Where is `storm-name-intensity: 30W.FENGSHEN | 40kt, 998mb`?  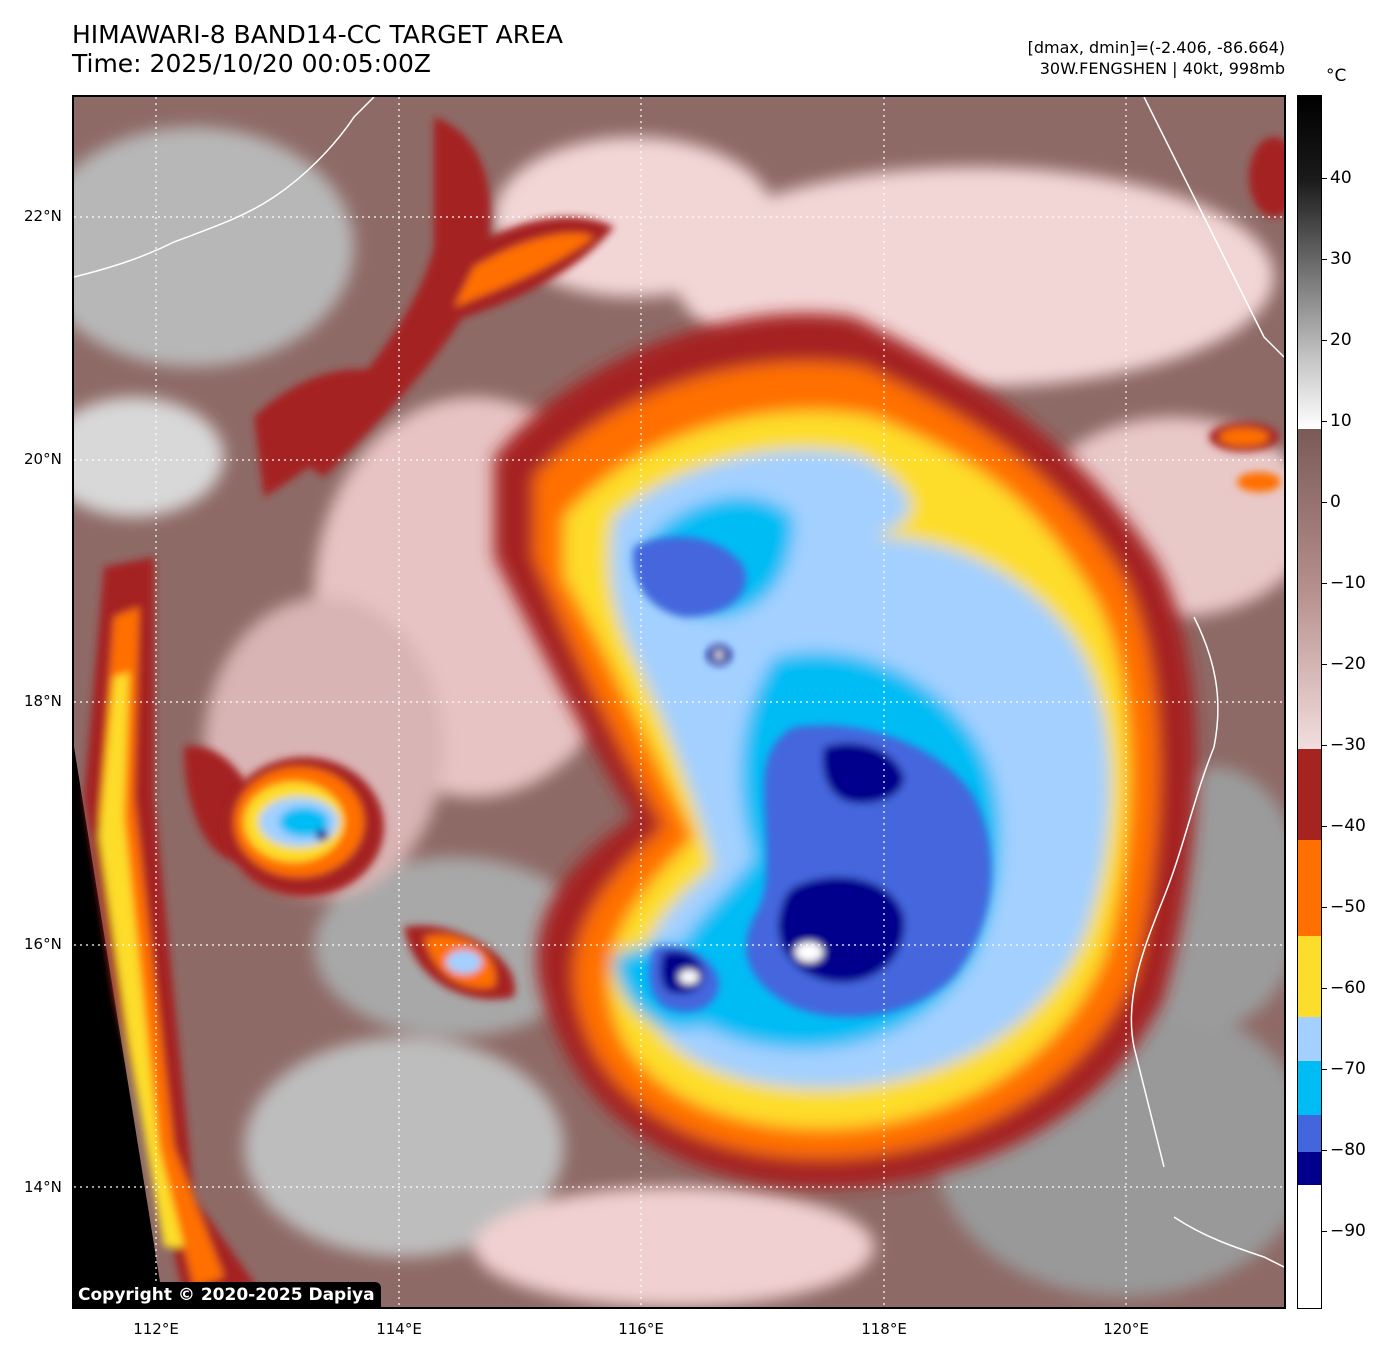 storm-name-intensity: 30W.FENGSHEN | 40kt, 998mb is located at coordinates (1162, 68).